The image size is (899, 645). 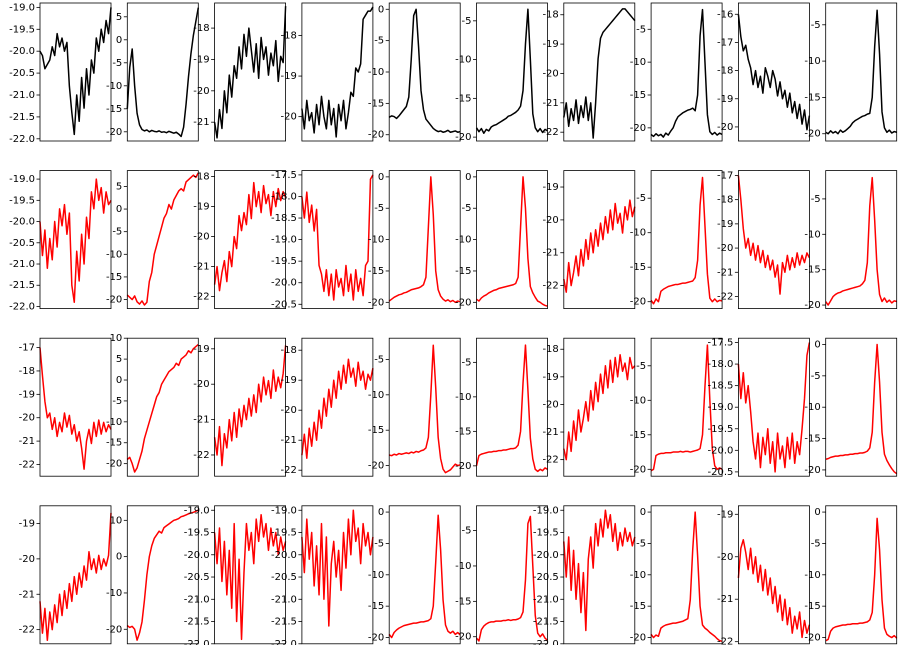 I want to click on y-tick-label: -18.0, so click(x=721, y=364).